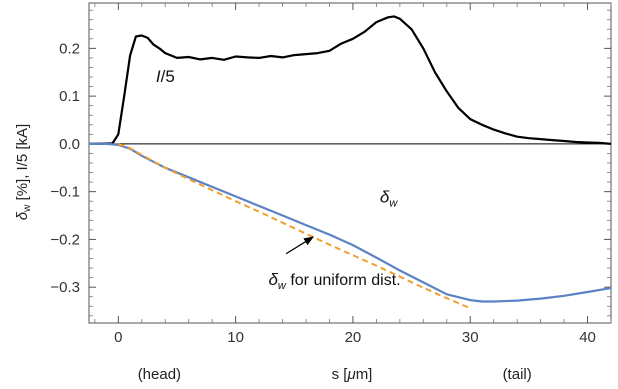 Image resolution: width=618 pixels, height=389 pixels. What do you see at coordinates (389, 199) in the screenshot?
I see `annotation-label: δw` at bounding box center [389, 199].